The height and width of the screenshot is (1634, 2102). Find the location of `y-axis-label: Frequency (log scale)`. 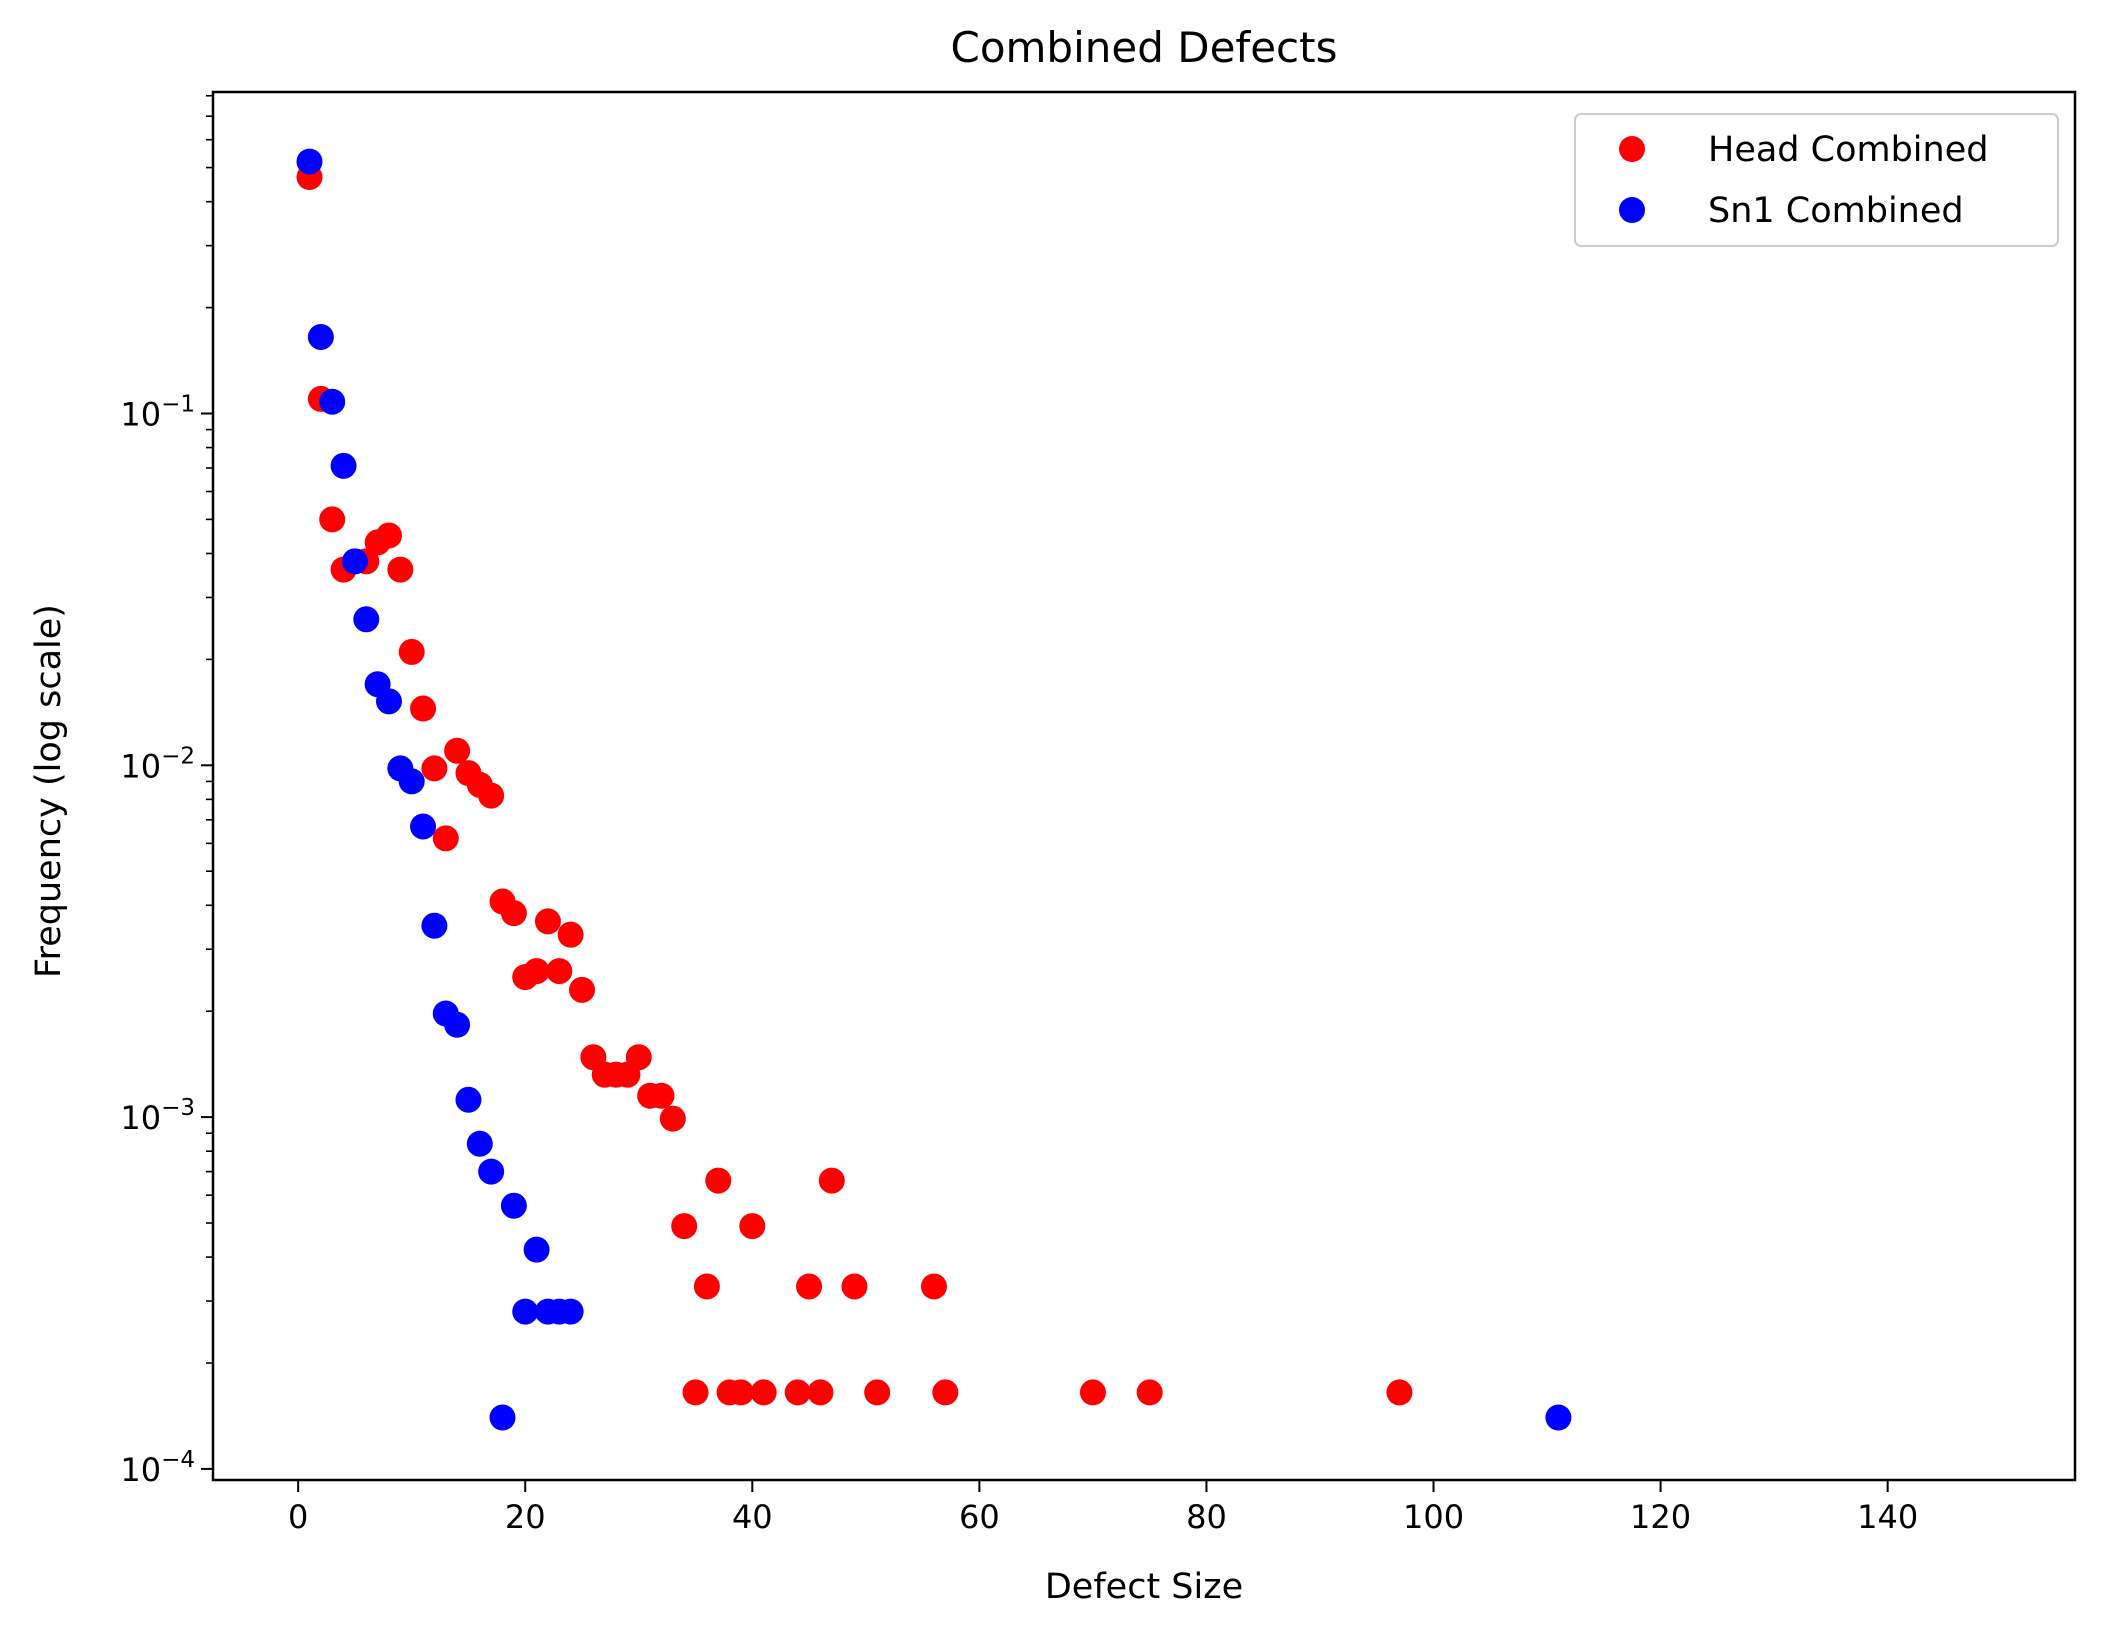

y-axis-label: Frequency (log scale) is located at coordinates (49, 791).